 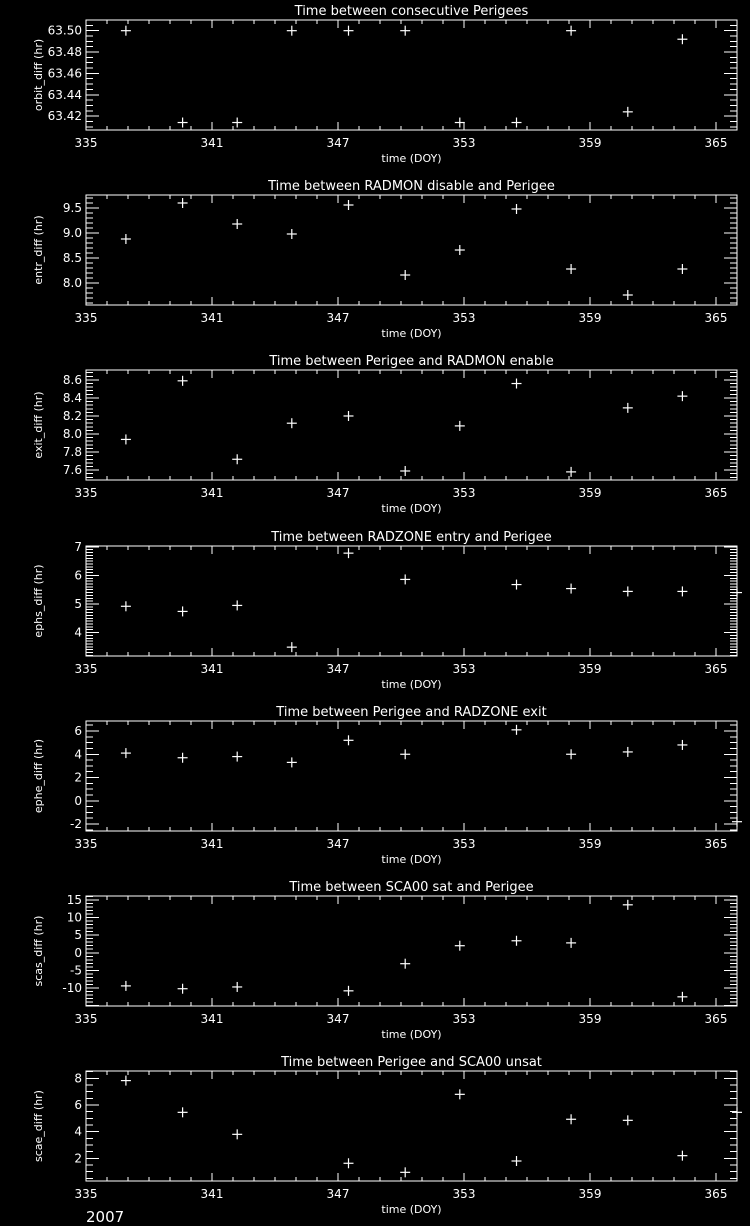 What do you see at coordinates (65, 31) in the screenshot?
I see `y-tick-label: 63.50` at bounding box center [65, 31].